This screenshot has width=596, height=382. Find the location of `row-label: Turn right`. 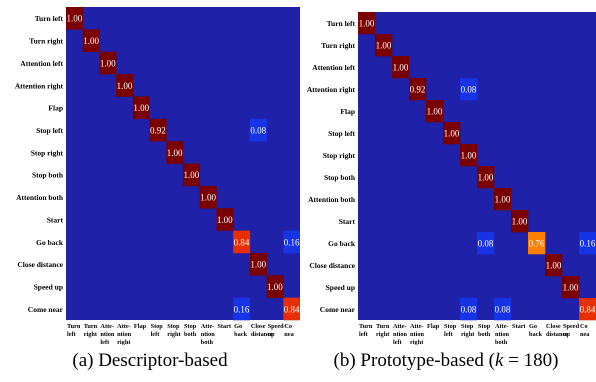

row-label: Turn right is located at coordinates (338, 45).